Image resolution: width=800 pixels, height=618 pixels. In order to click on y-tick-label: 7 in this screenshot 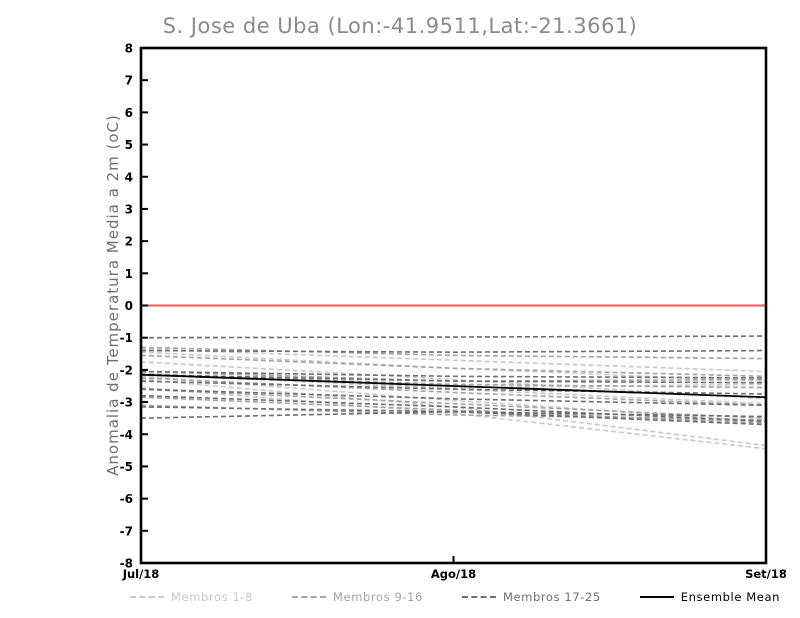, I will do `click(129, 81)`.